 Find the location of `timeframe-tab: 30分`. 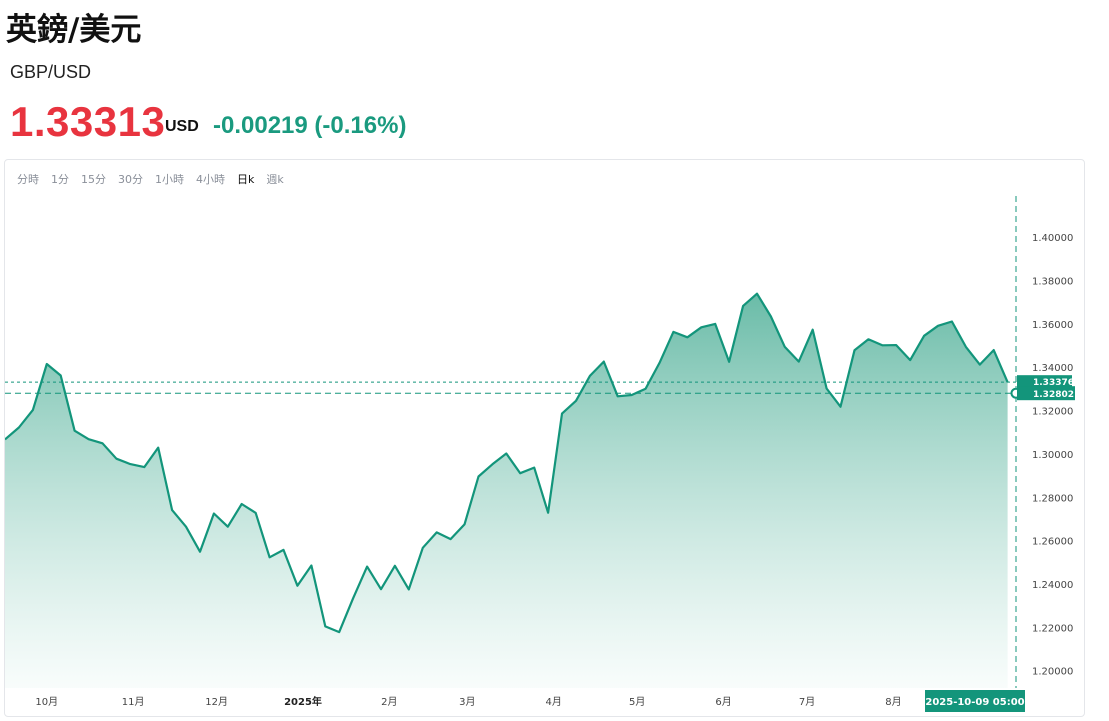

timeframe-tab: 30分 is located at coordinates (130, 179).